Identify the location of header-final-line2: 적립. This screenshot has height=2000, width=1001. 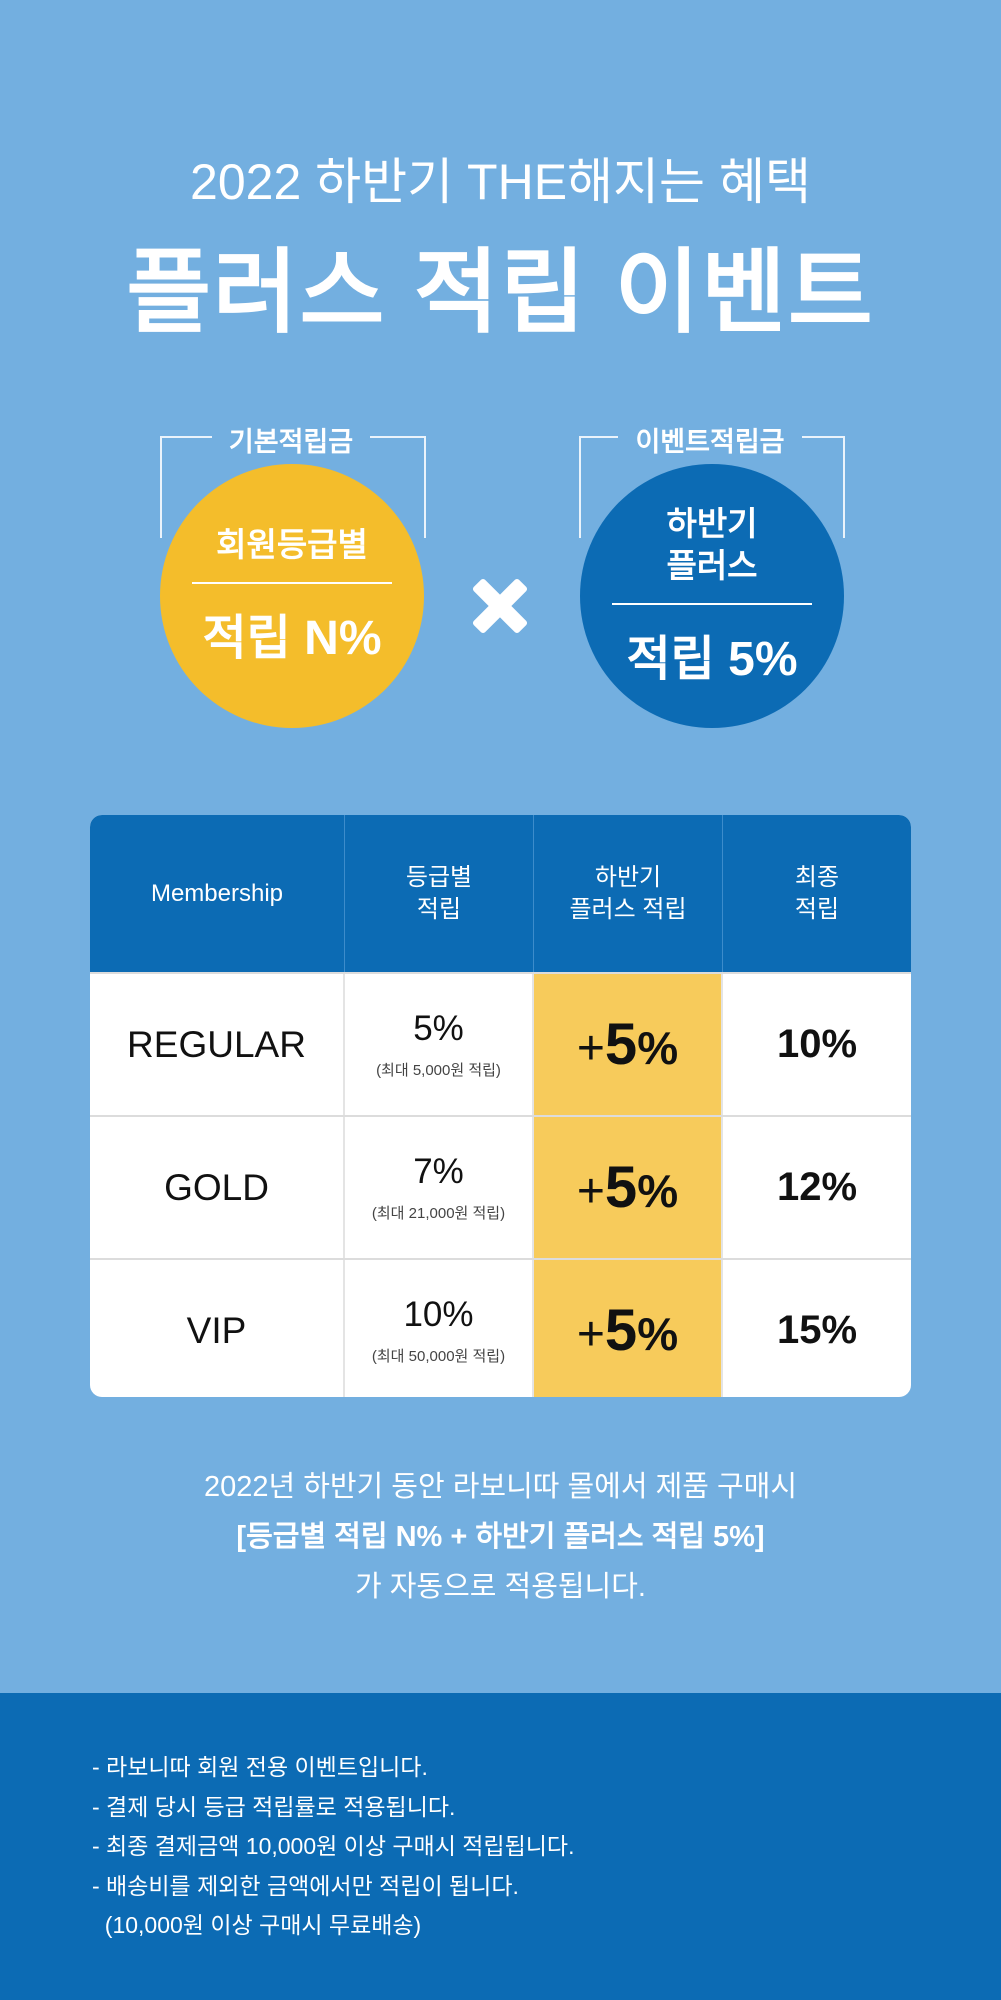
(817, 909).